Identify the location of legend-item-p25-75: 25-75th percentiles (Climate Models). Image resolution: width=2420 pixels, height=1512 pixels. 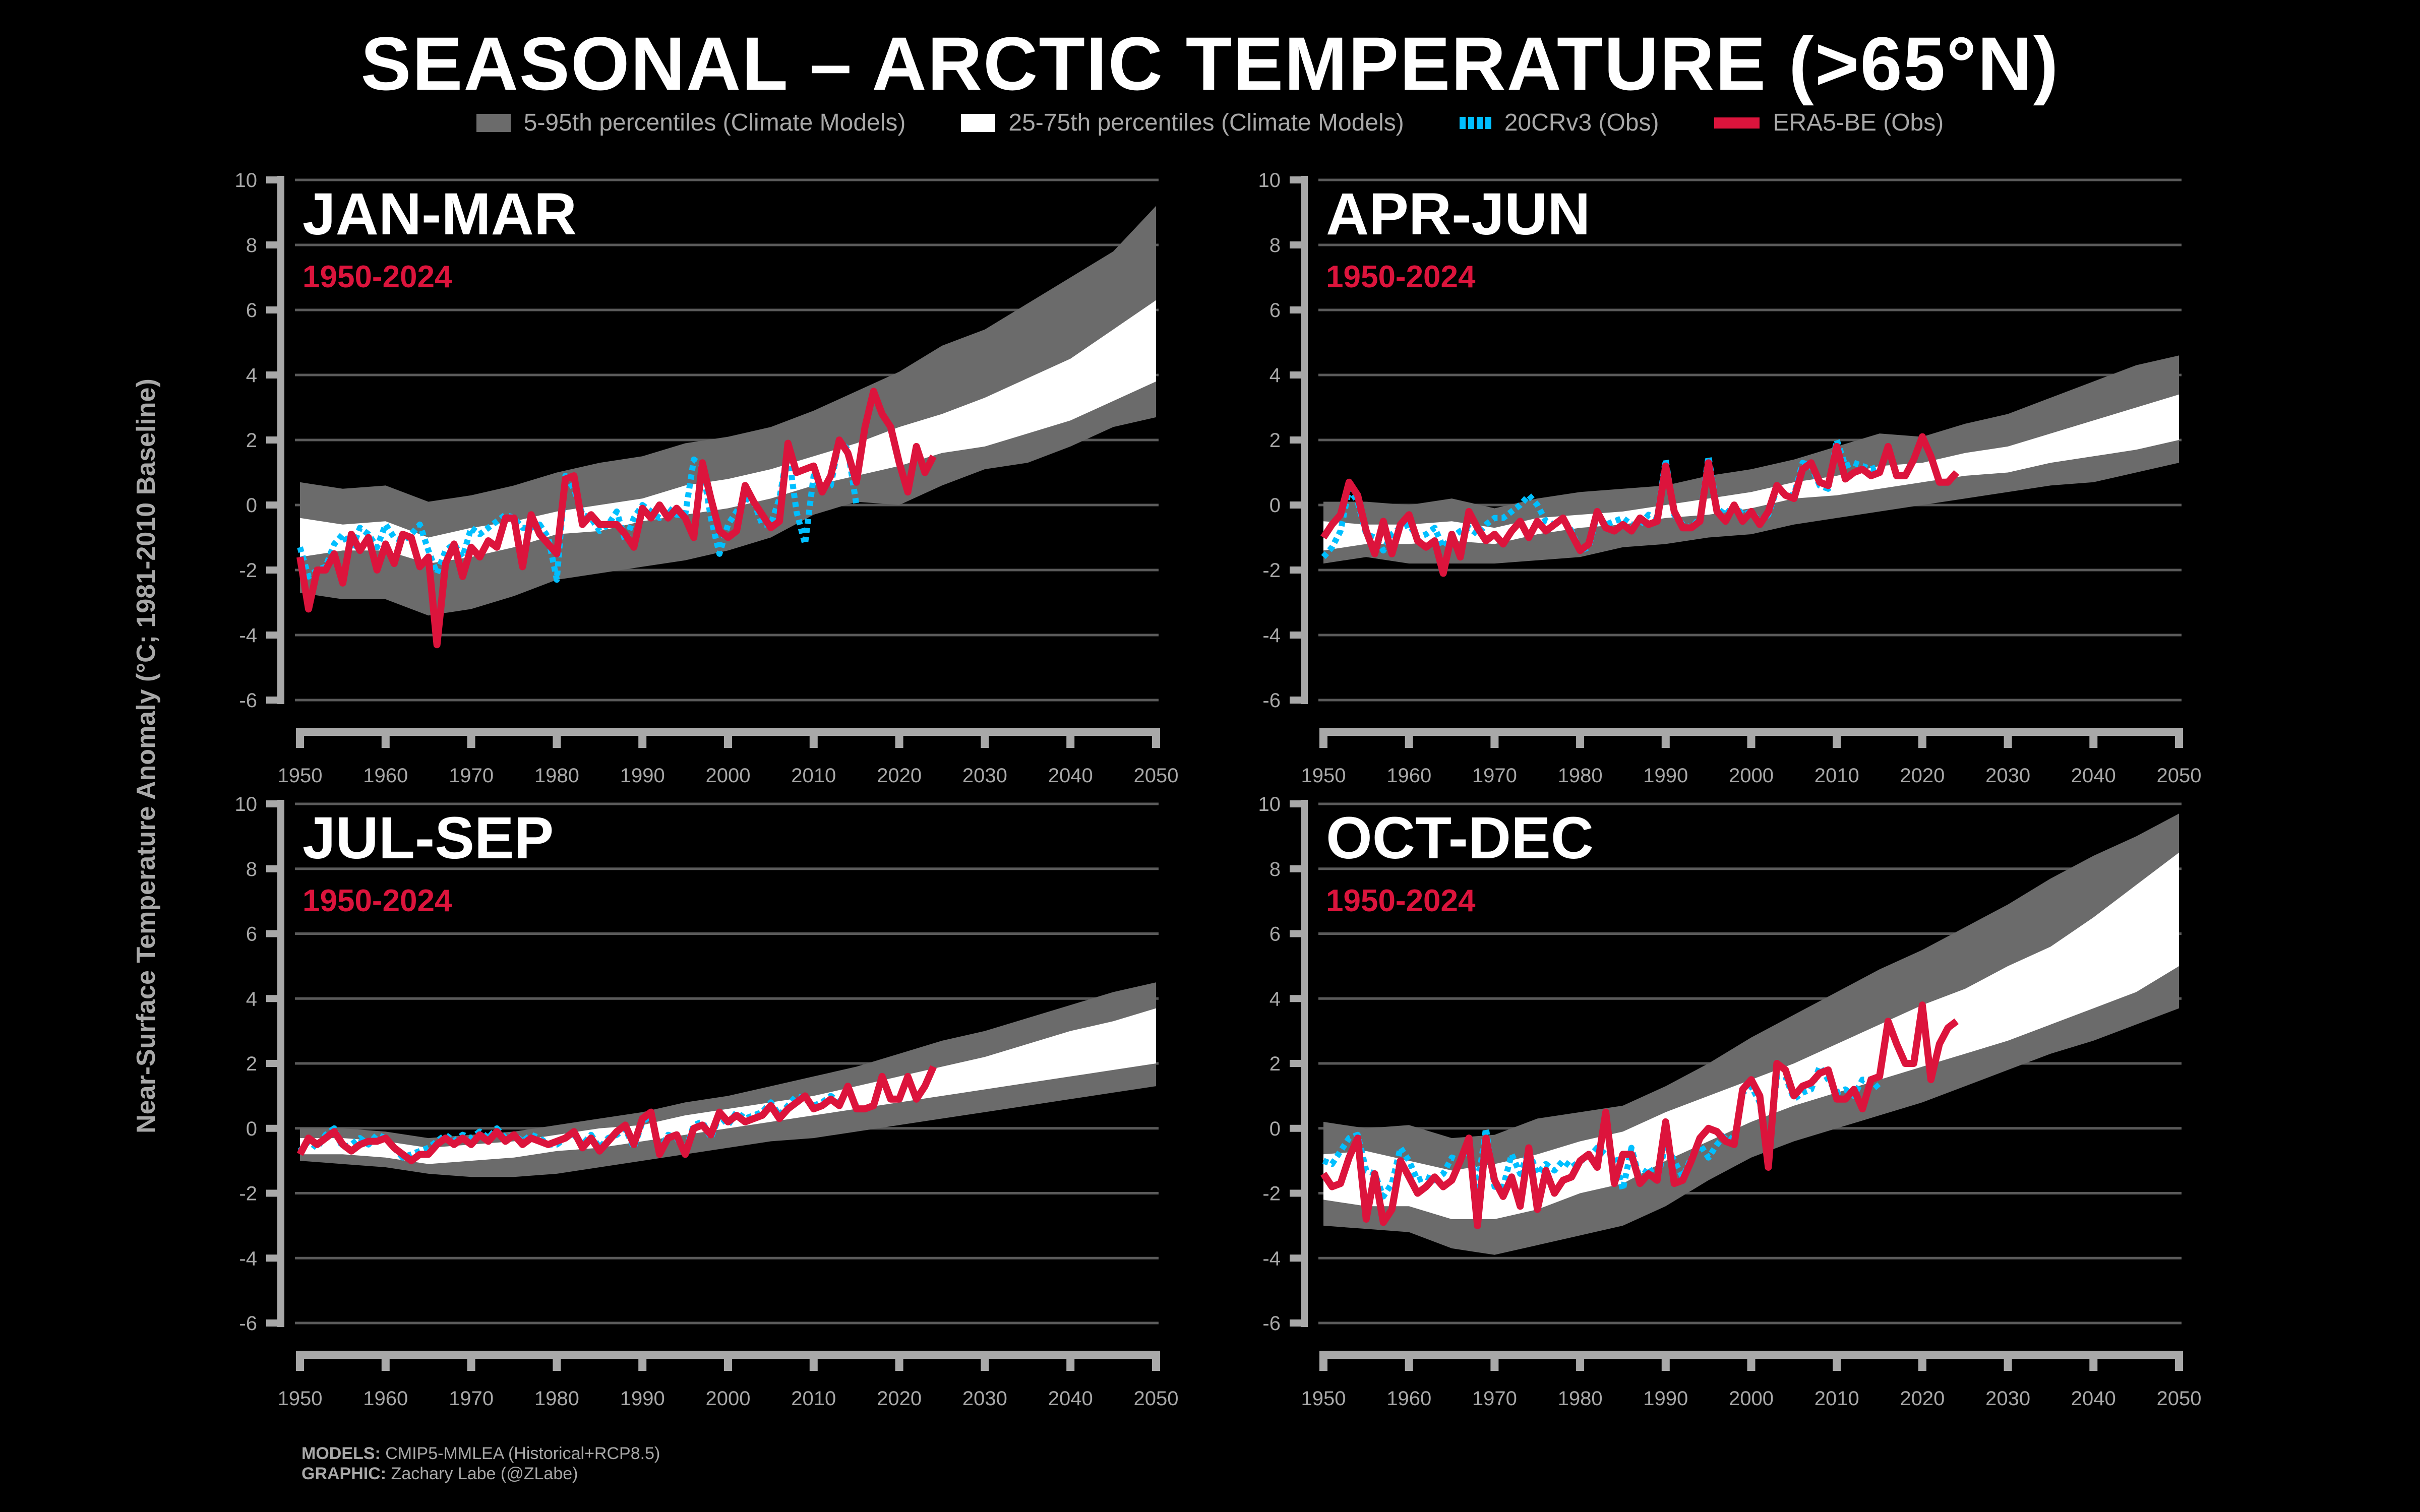
(1182, 123).